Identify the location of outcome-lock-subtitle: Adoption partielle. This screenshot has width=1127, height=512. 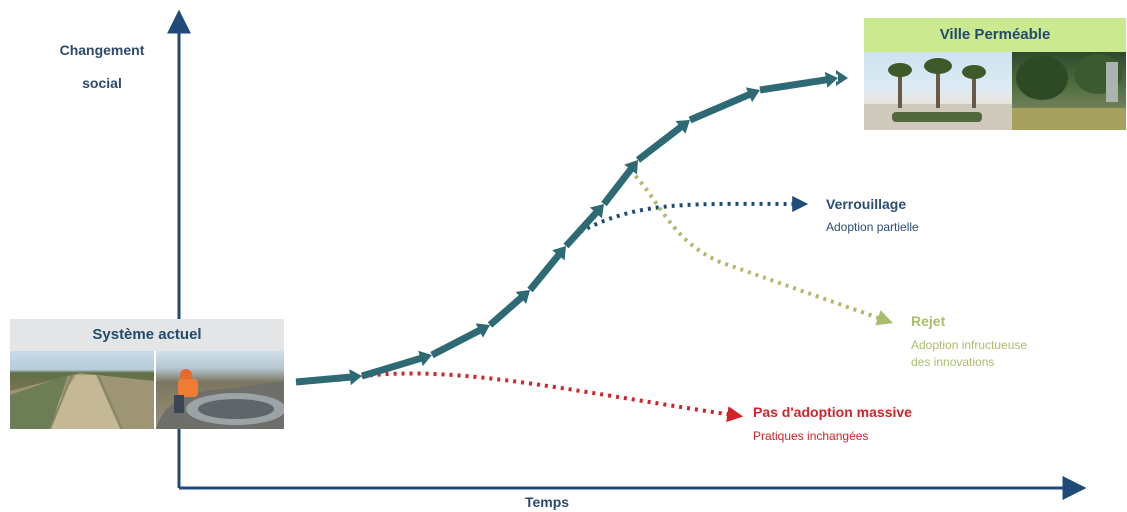
(872, 227).